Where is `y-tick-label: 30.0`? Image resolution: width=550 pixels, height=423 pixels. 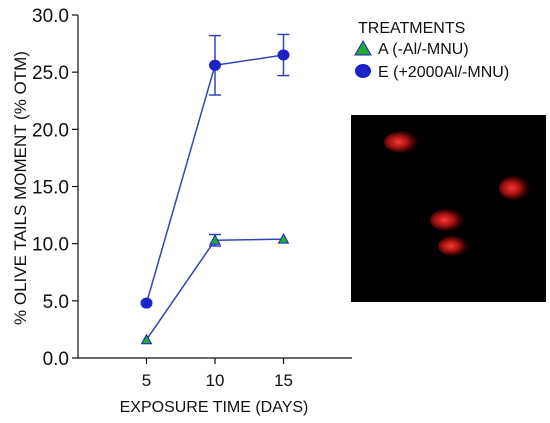
y-tick-label: 30.0 is located at coordinates (50, 16).